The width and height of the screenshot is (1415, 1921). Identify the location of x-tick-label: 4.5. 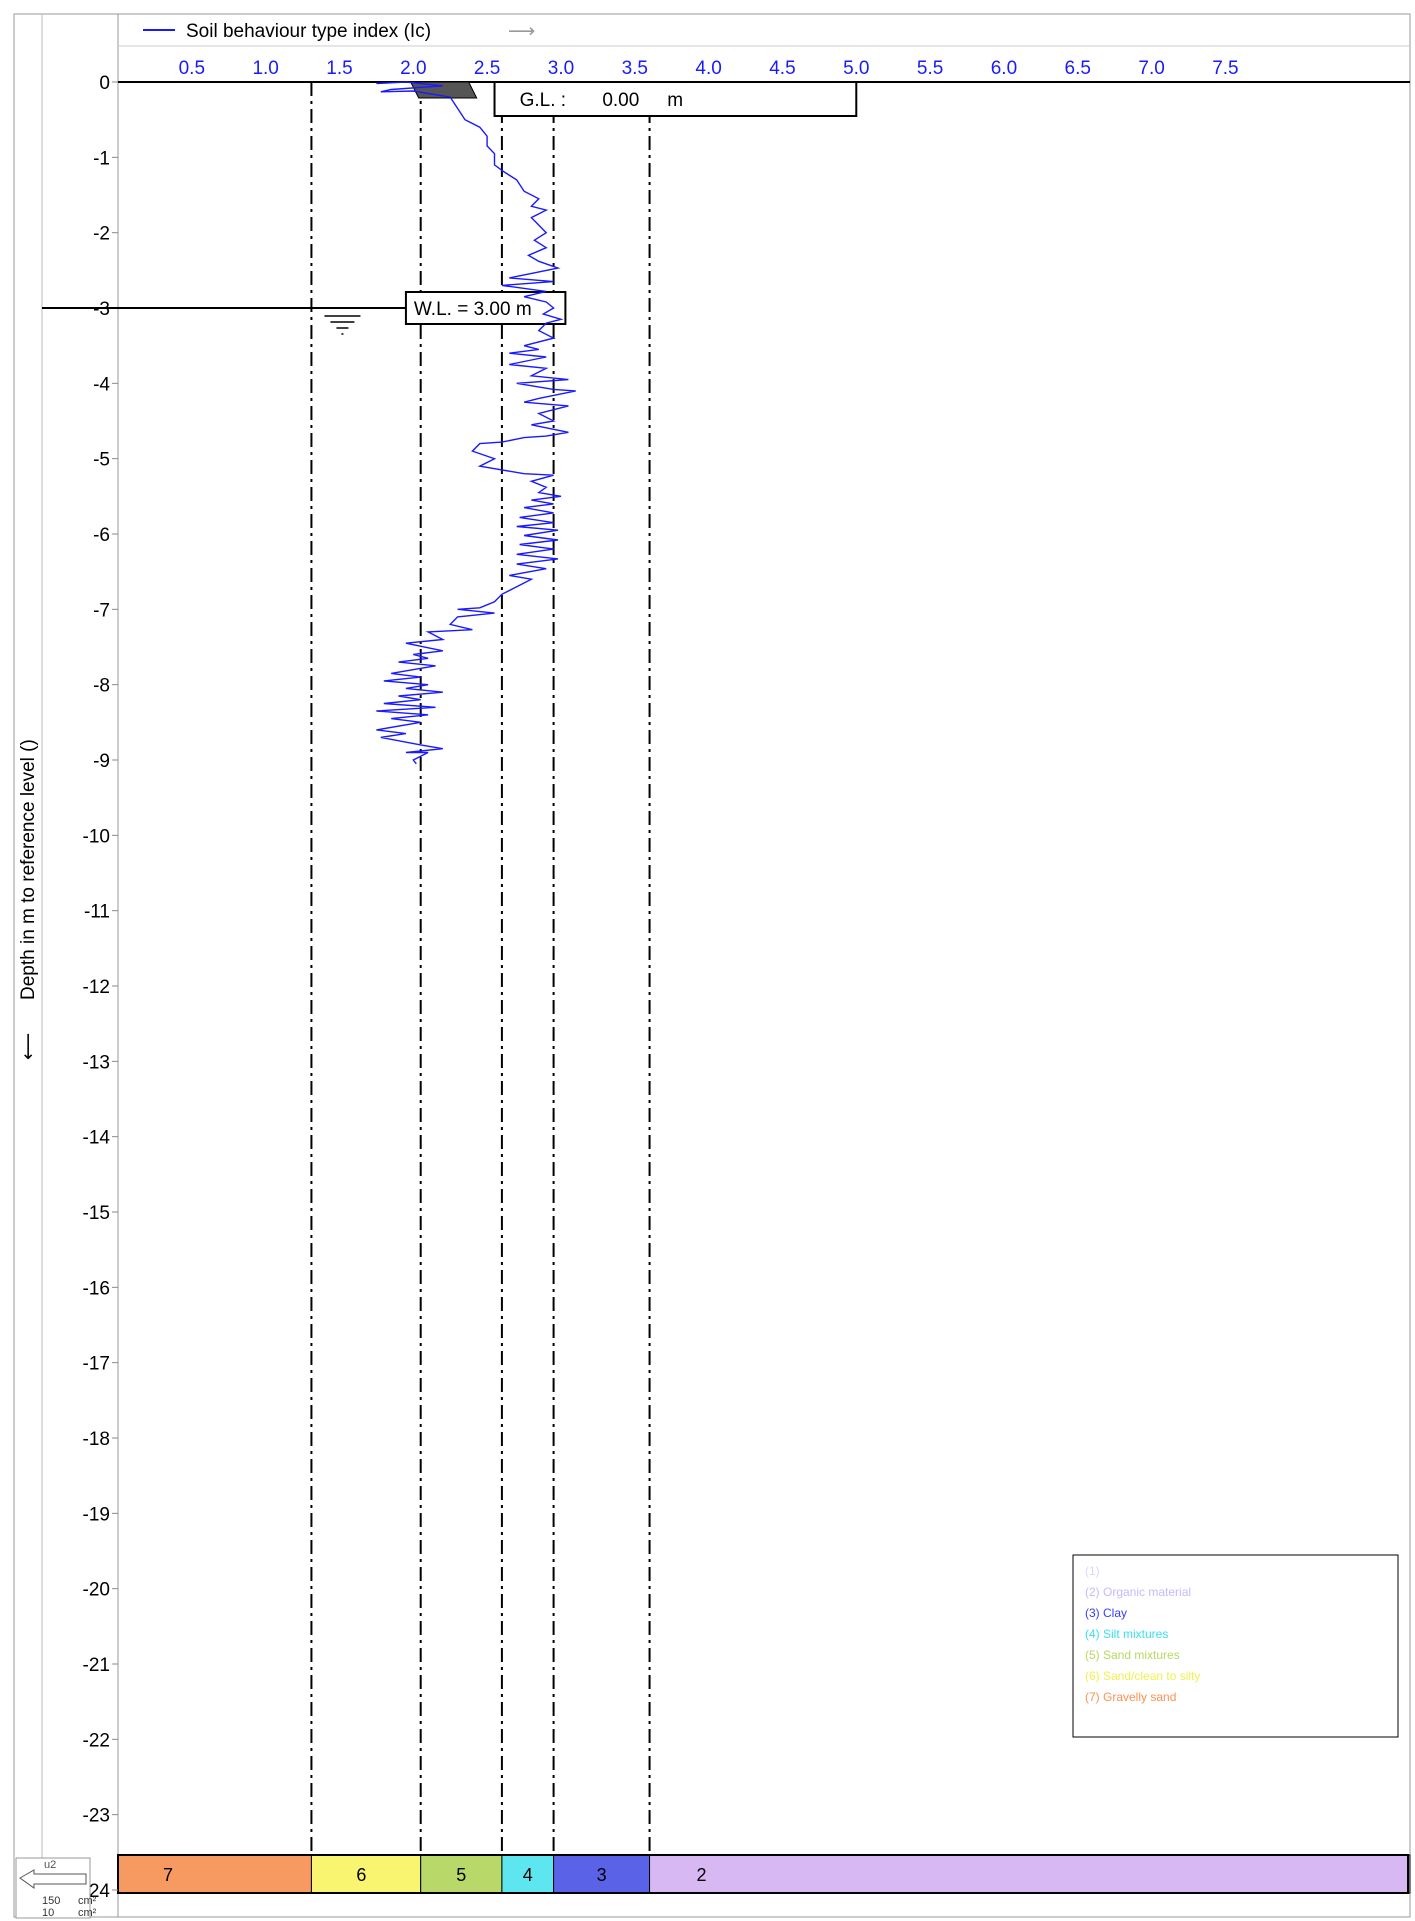
(782, 68).